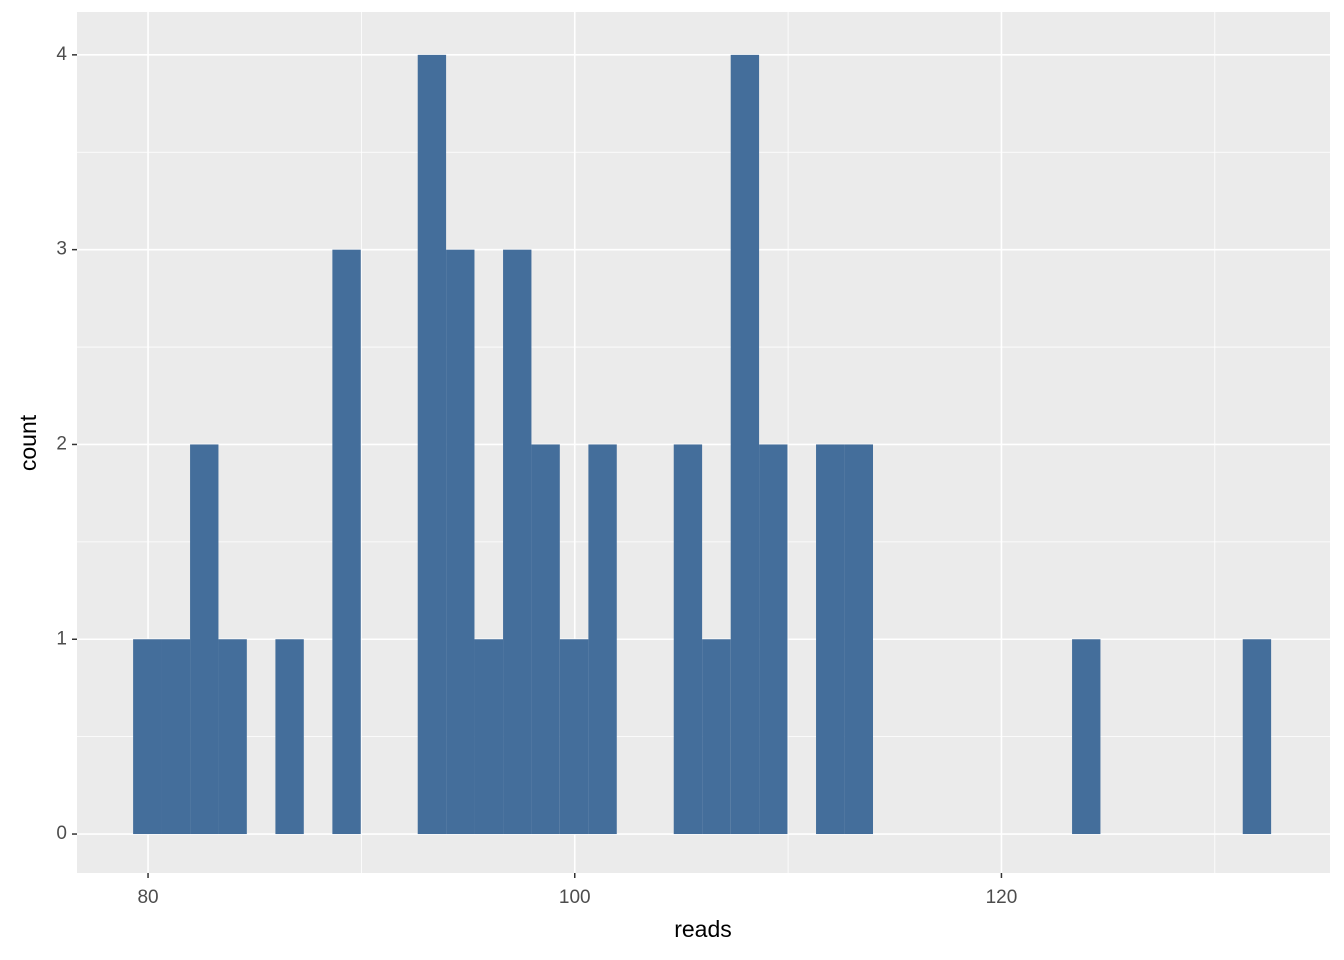  I want to click on y-tick-label: 1, so click(61, 638).